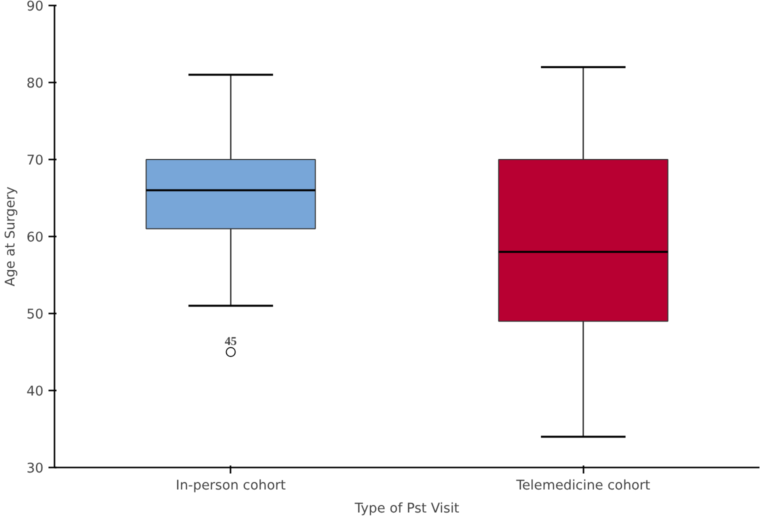 This screenshot has width=764, height=519. What do you see at coordinates (35, 161) in the screenshot?
I see `y-tick-label: 70` at bounding box center [35, 161].